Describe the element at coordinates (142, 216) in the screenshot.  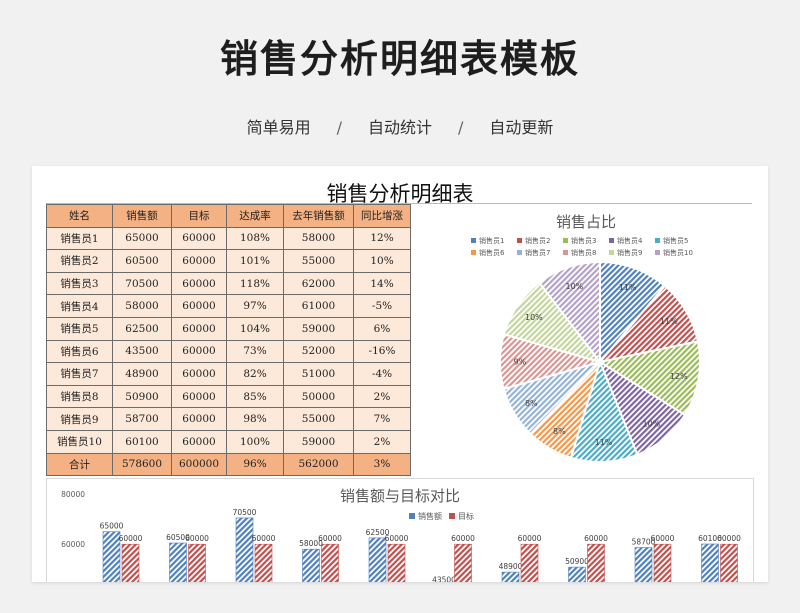
I see `column-header: 销售额` at that location.